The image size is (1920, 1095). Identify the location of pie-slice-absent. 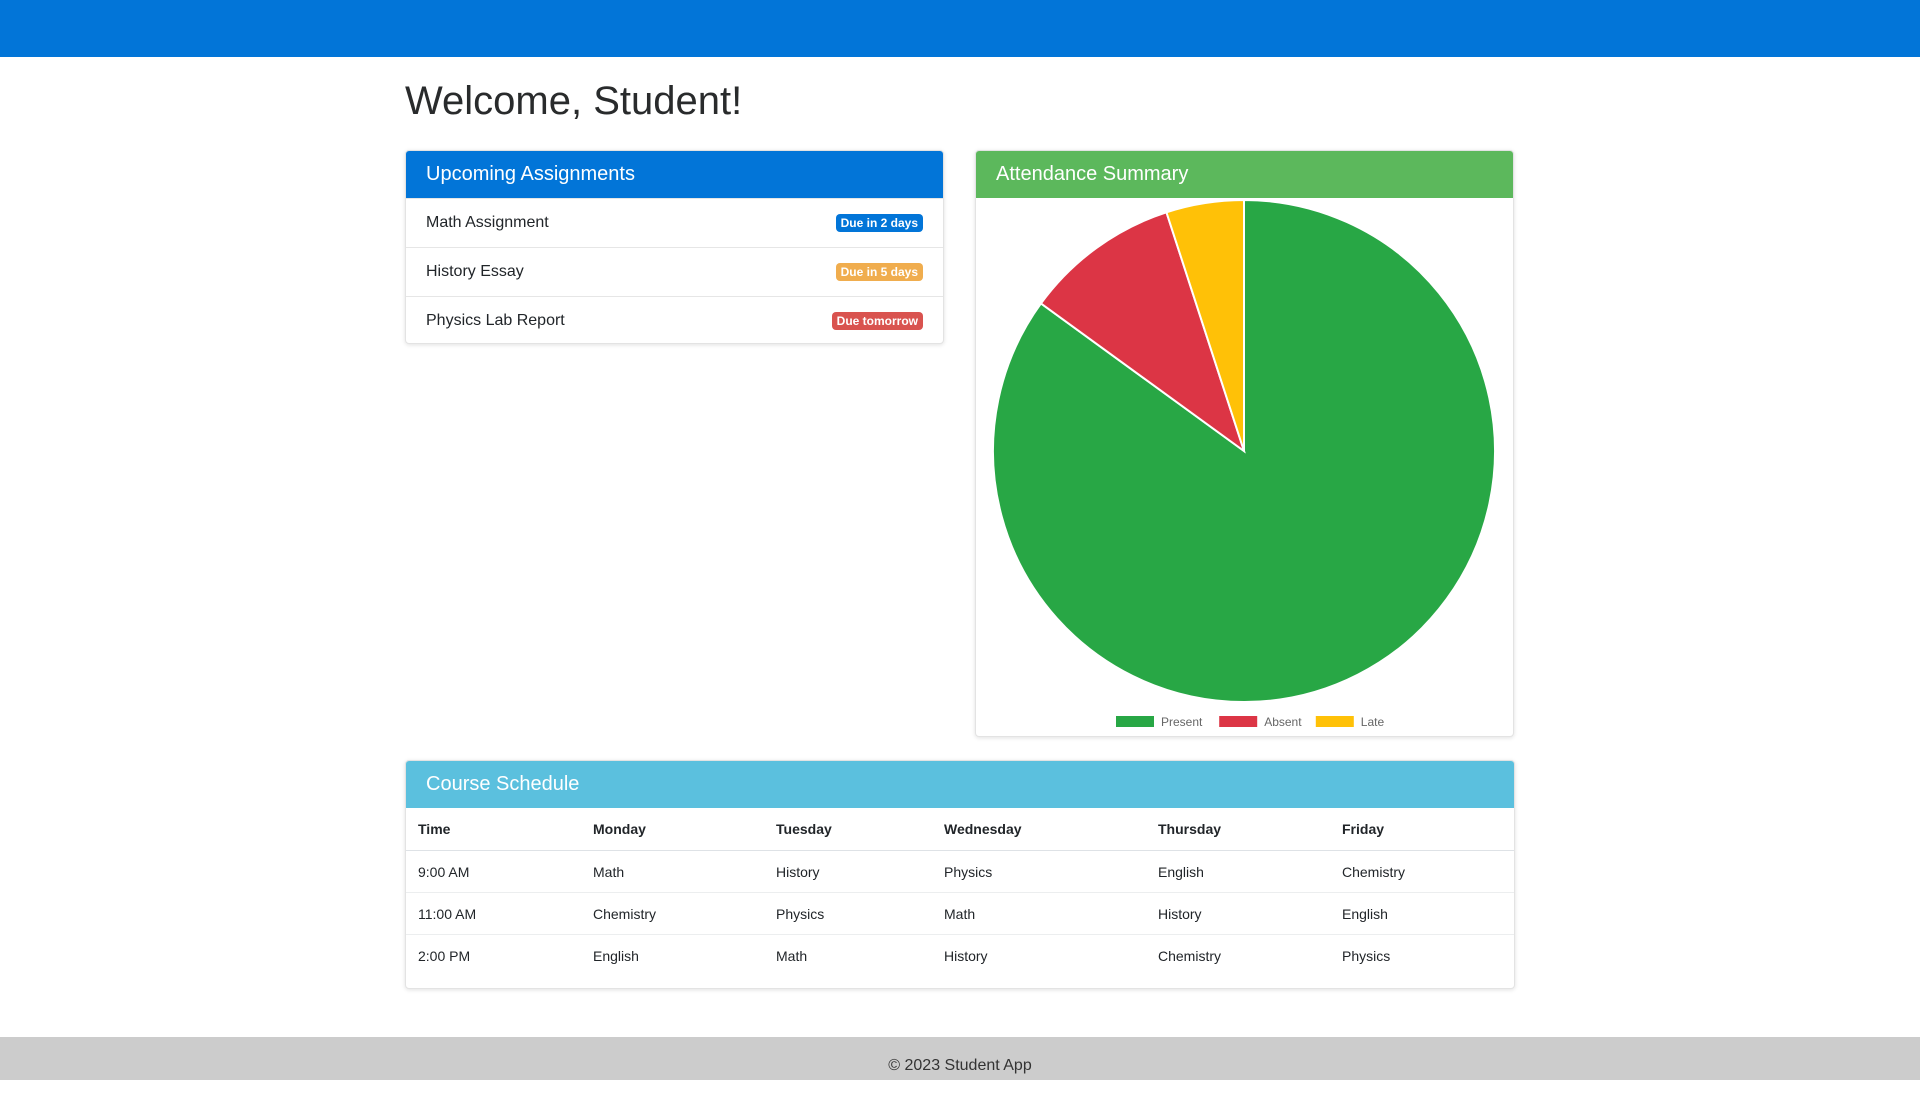
(1142, 332).